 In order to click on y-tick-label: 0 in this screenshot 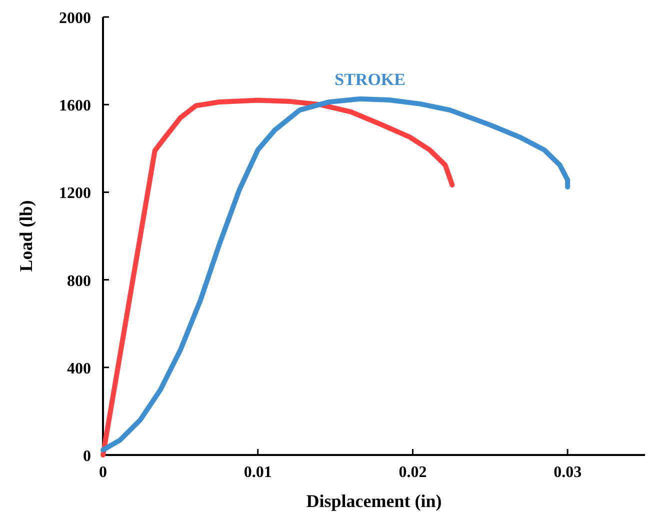, I will do `click(87, 456)`.